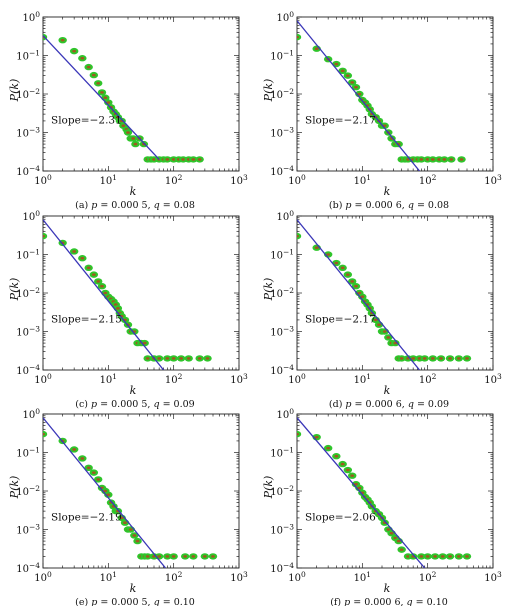  Describe the element at coordinates (45, 434) in the screenshot. I see `data-point` at that location.